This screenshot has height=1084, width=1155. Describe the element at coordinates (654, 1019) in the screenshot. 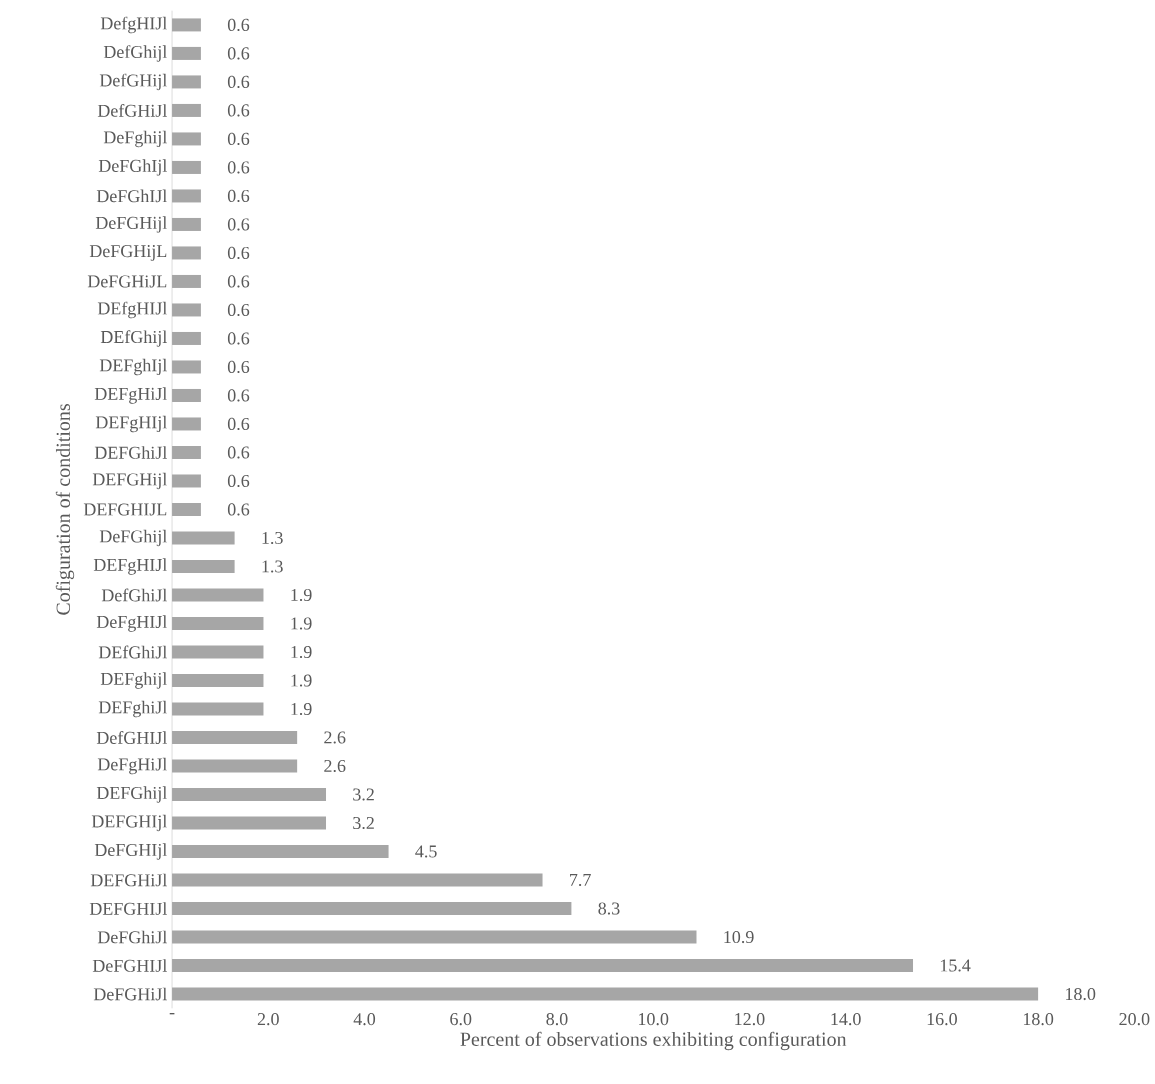

I see `x-tick-label: 10.0` at that location.